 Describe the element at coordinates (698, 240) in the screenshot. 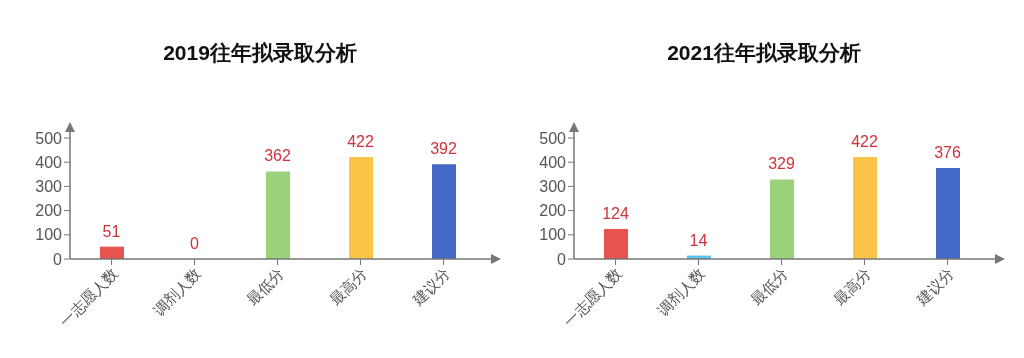

I see `data-label: 14` at that location.